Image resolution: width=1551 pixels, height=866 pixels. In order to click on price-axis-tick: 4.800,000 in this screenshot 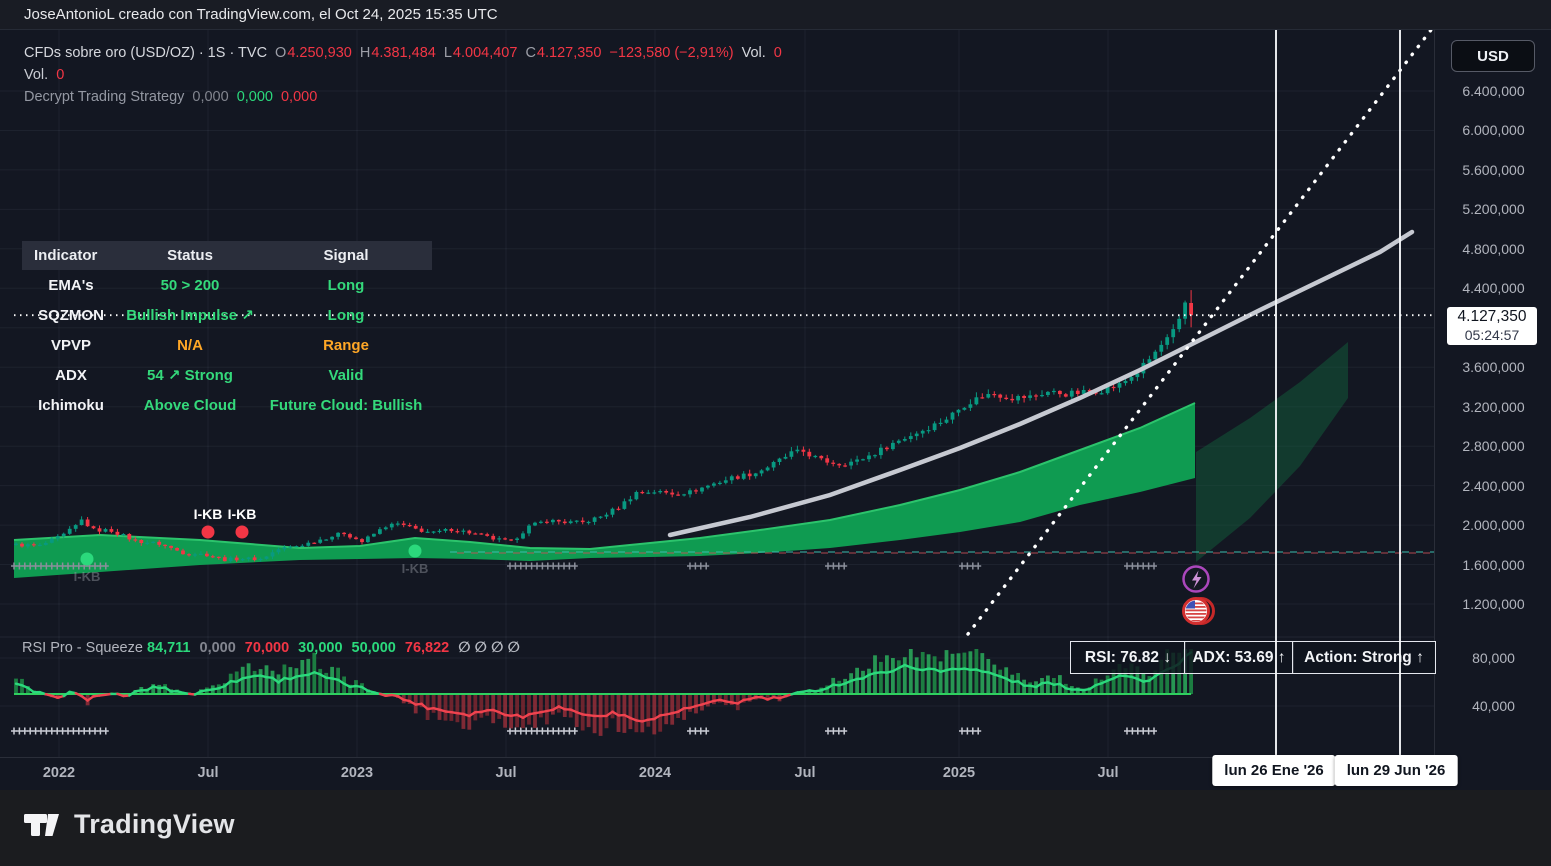, I will do `click(1493, 248)`.